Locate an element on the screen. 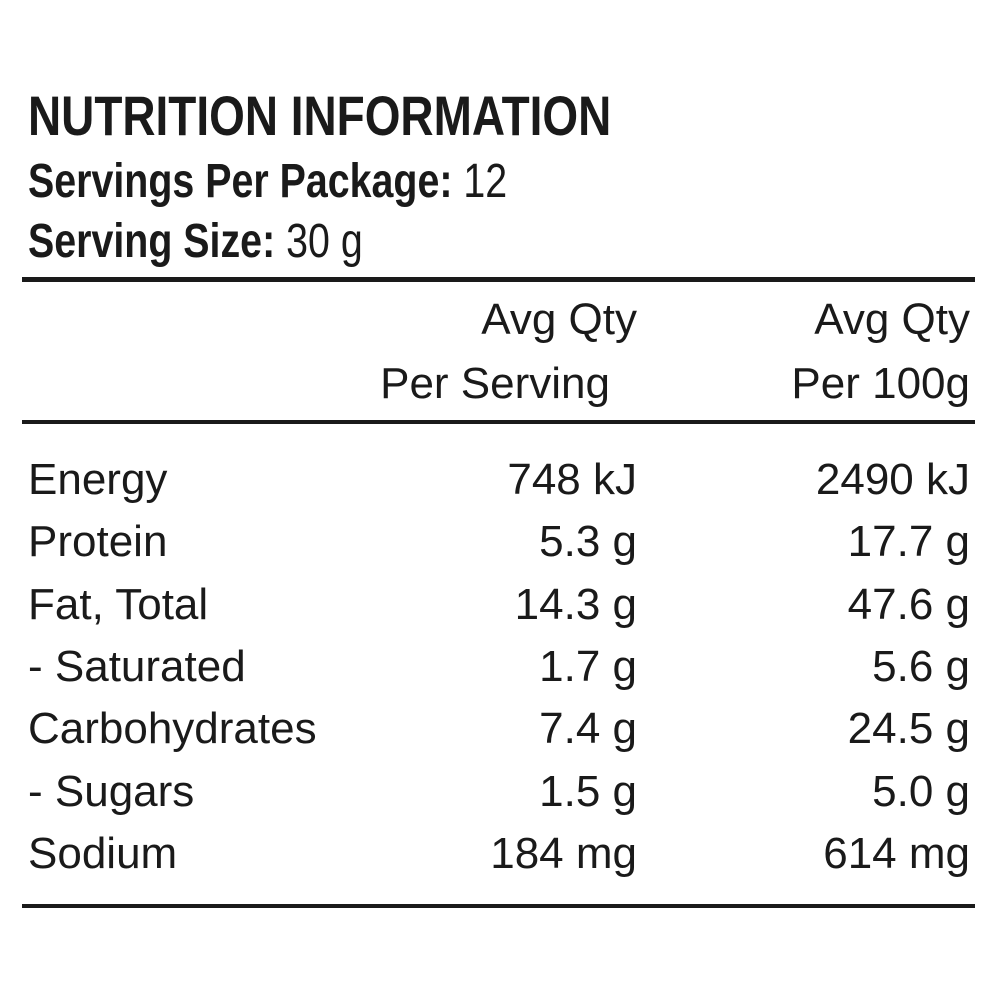  servings-label: Servings Per Package: is located at coordinates (240, 181).